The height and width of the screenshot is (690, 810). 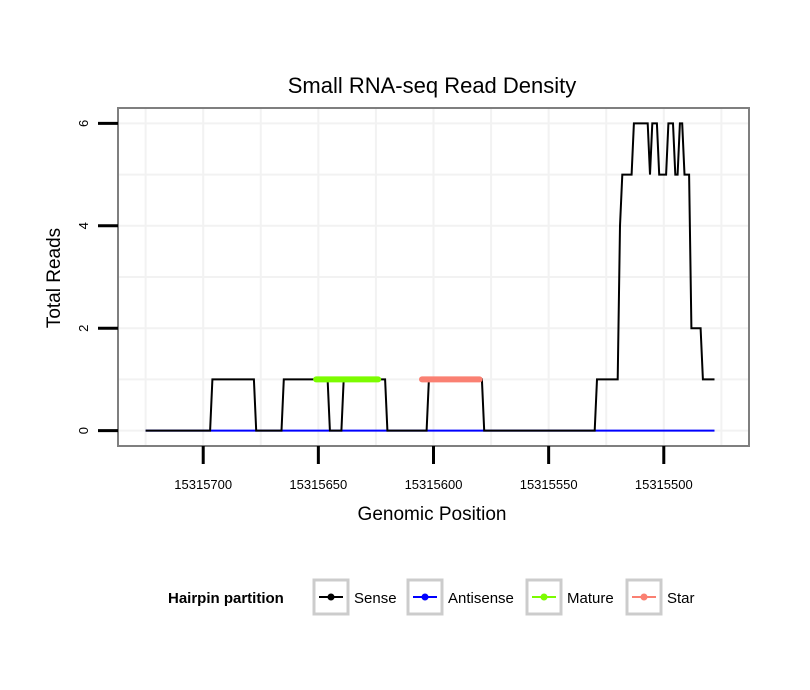 I want to click on x-tick-label: 15315650, so click(x=318, y=484).